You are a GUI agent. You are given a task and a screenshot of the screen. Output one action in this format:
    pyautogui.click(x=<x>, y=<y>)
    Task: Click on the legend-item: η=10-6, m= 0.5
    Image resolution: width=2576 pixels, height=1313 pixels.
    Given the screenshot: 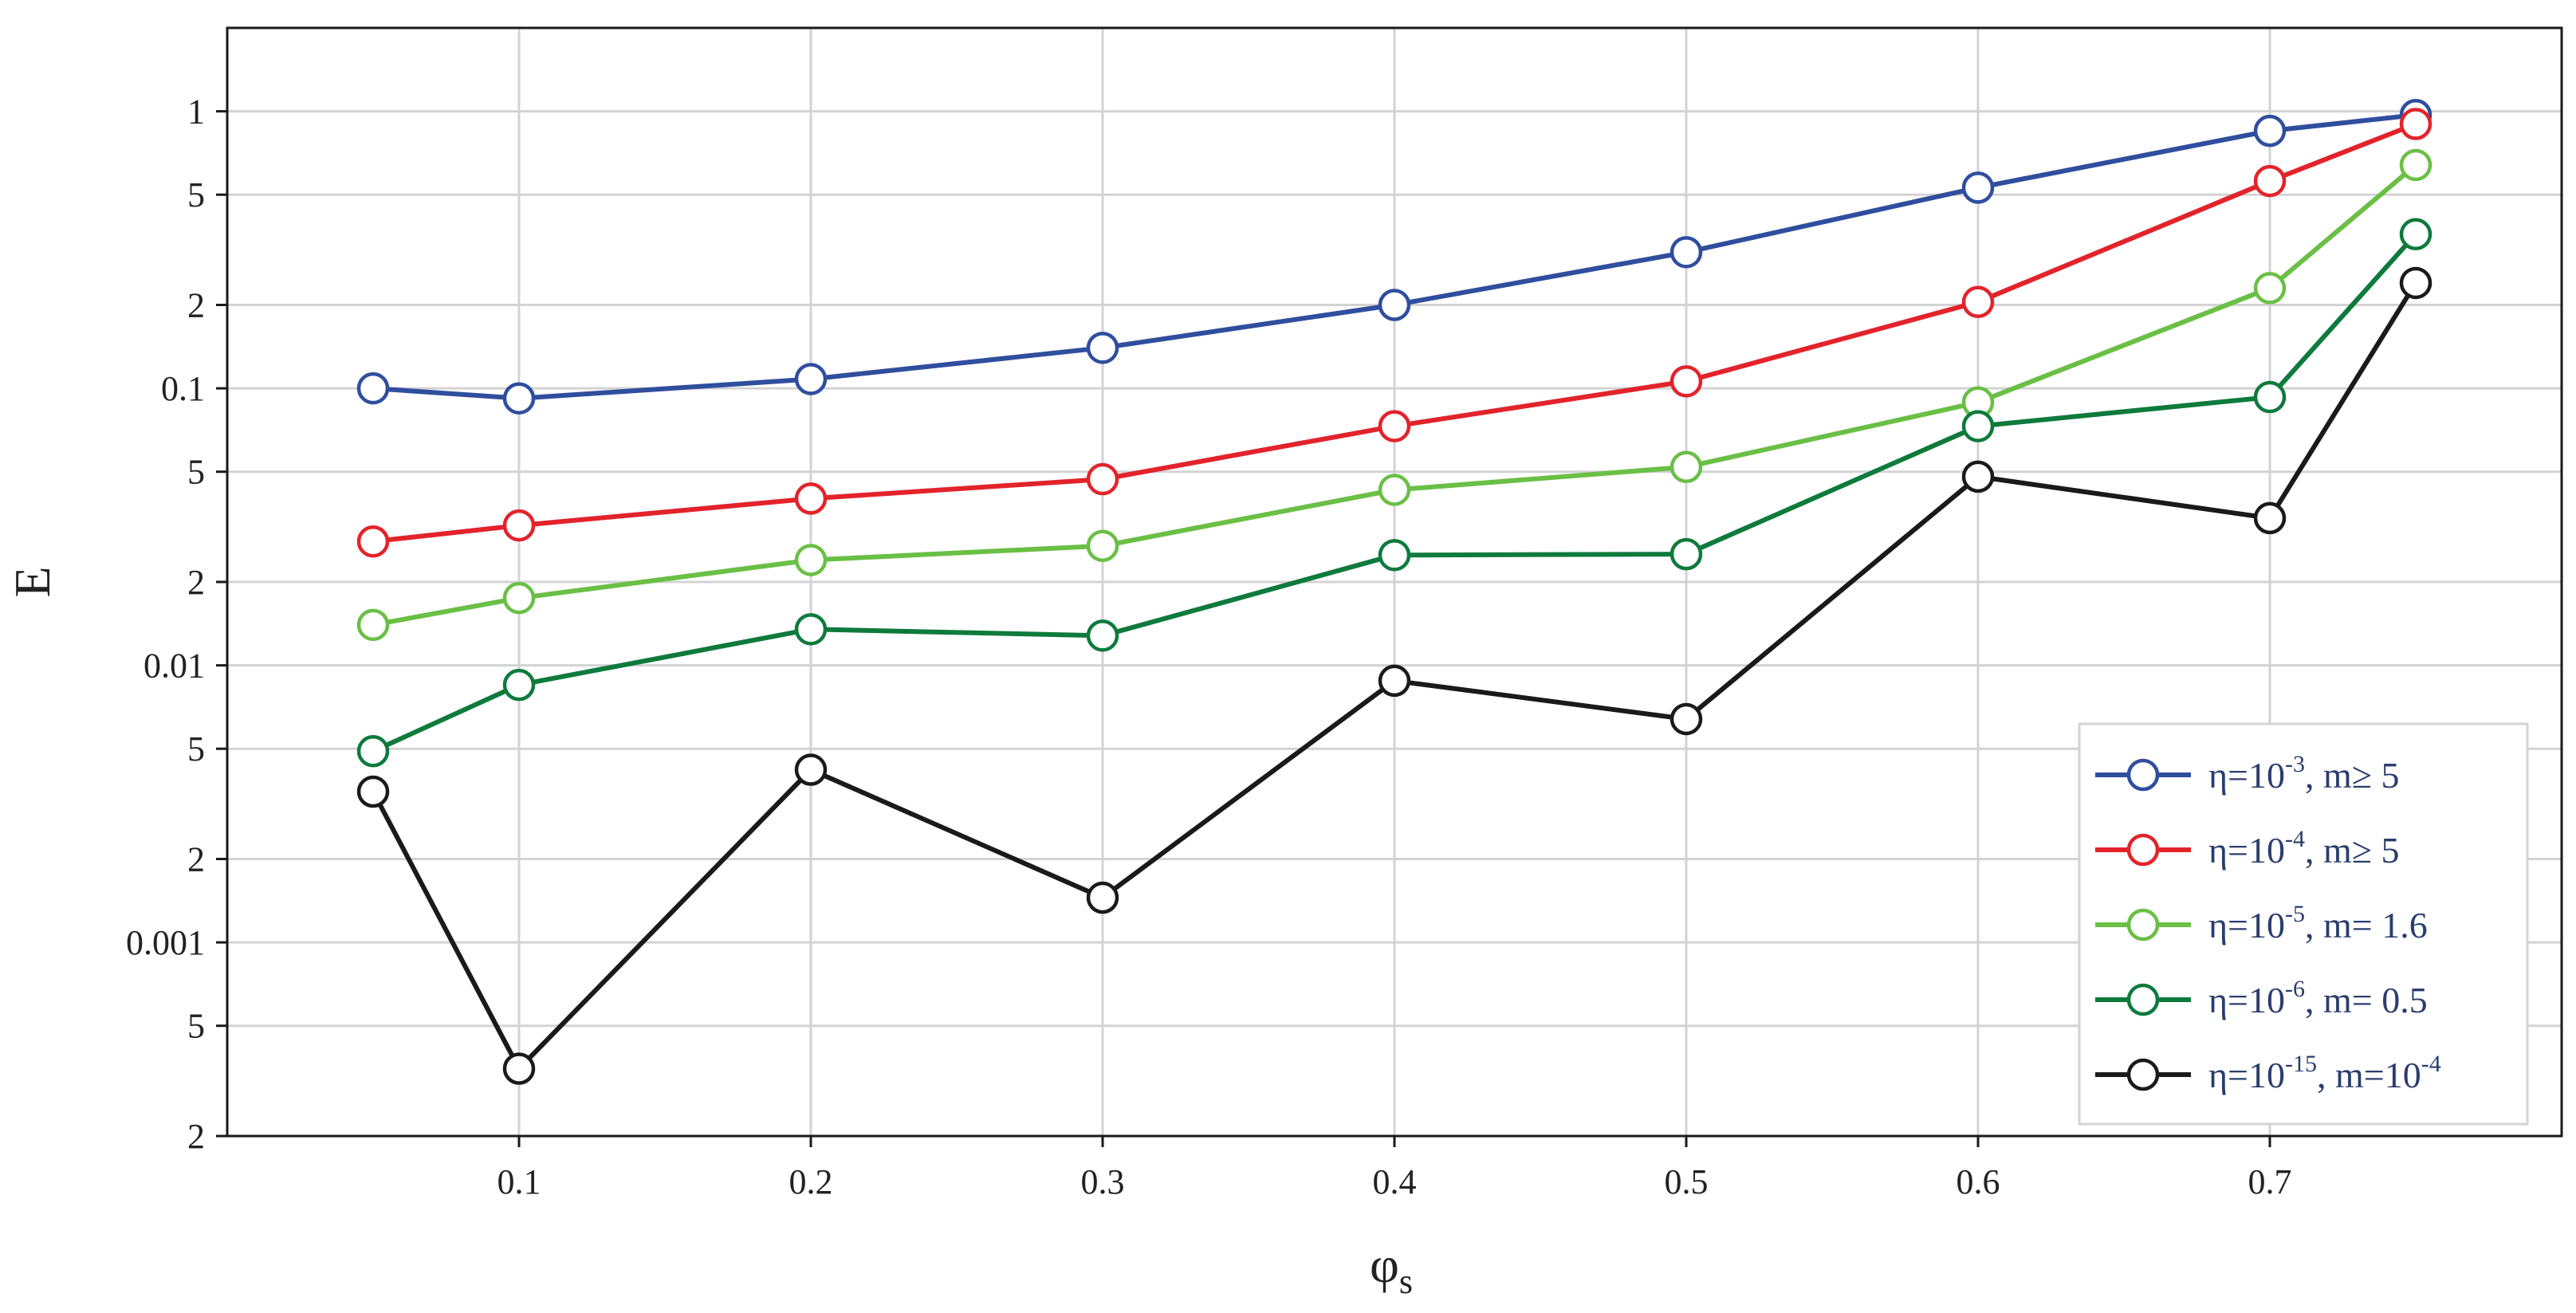 What is the action you would take?
    pyautogui.click(x=2261, y=998)
    